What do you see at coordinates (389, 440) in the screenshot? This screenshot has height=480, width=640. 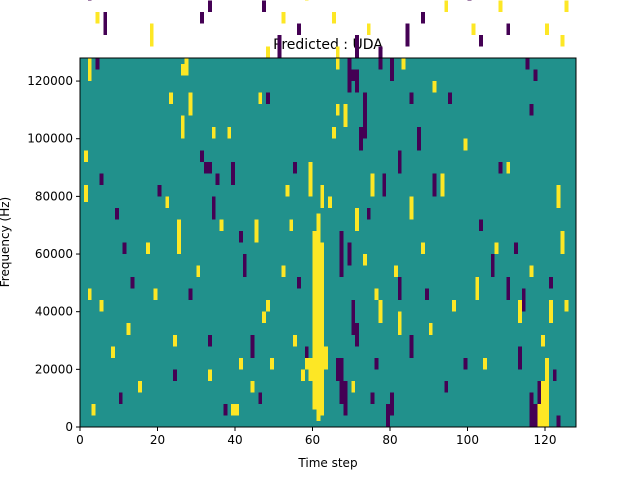 I see `x-tick-label: 80` at bounding box center [389, 440].